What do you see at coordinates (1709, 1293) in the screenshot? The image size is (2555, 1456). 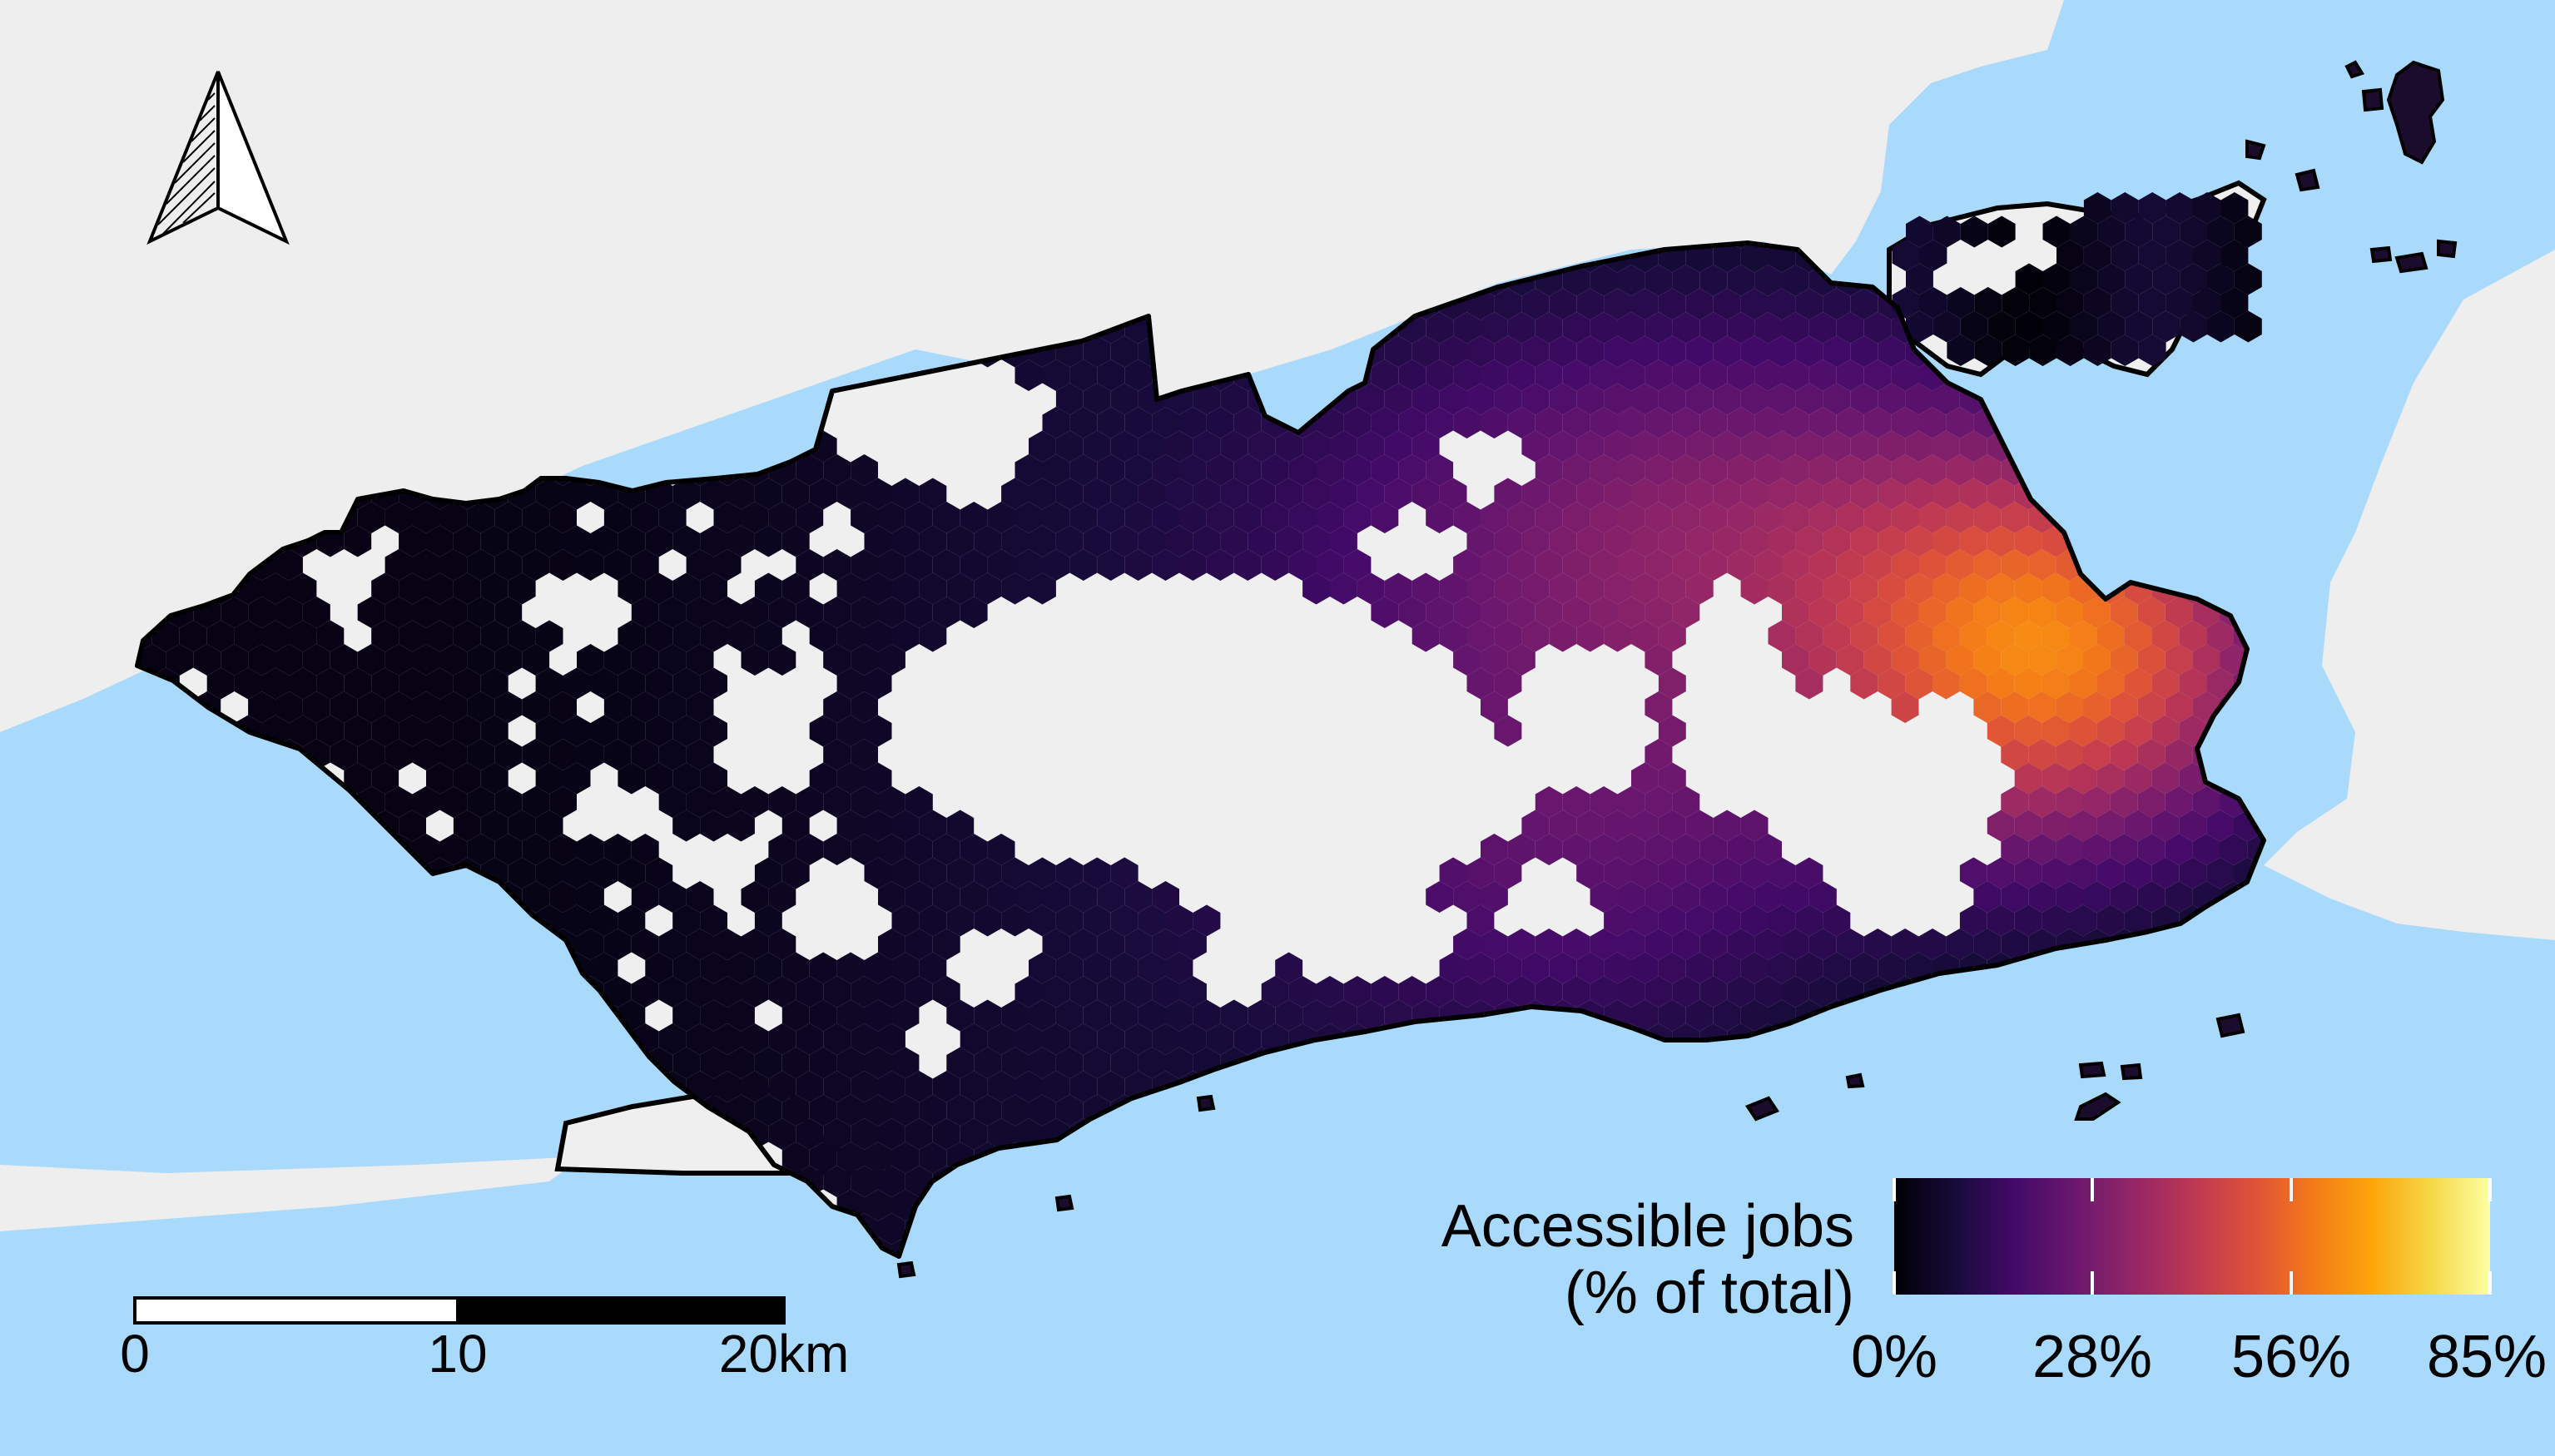 I see `legend-title-line2: (% of total)` at bounding box center [1709, 1293].